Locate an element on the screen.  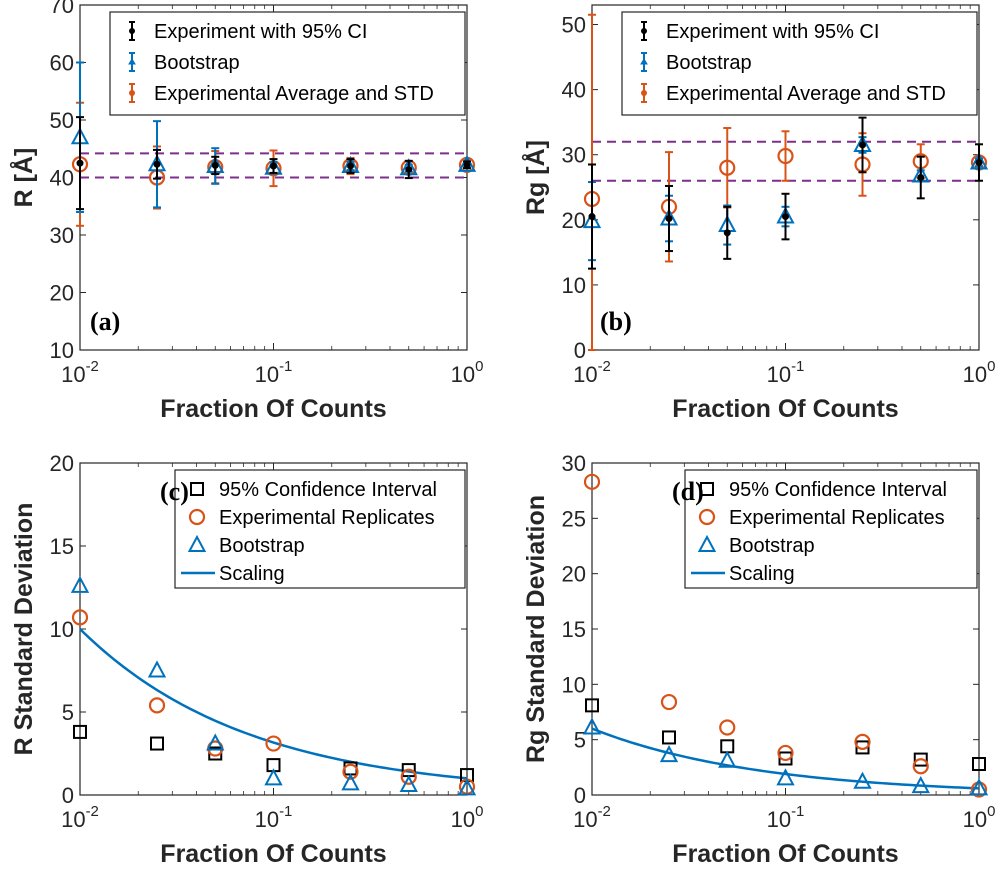
y-tick-label: 60 is located at coordinates (62, 63).